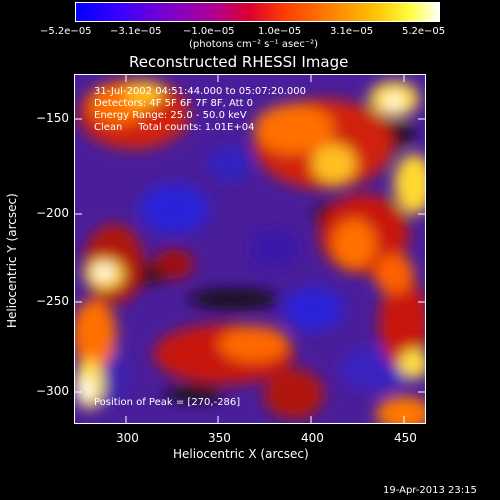  I want to click on y-axis-label: Heliocentric Y (arcsec), so click(12, 260).